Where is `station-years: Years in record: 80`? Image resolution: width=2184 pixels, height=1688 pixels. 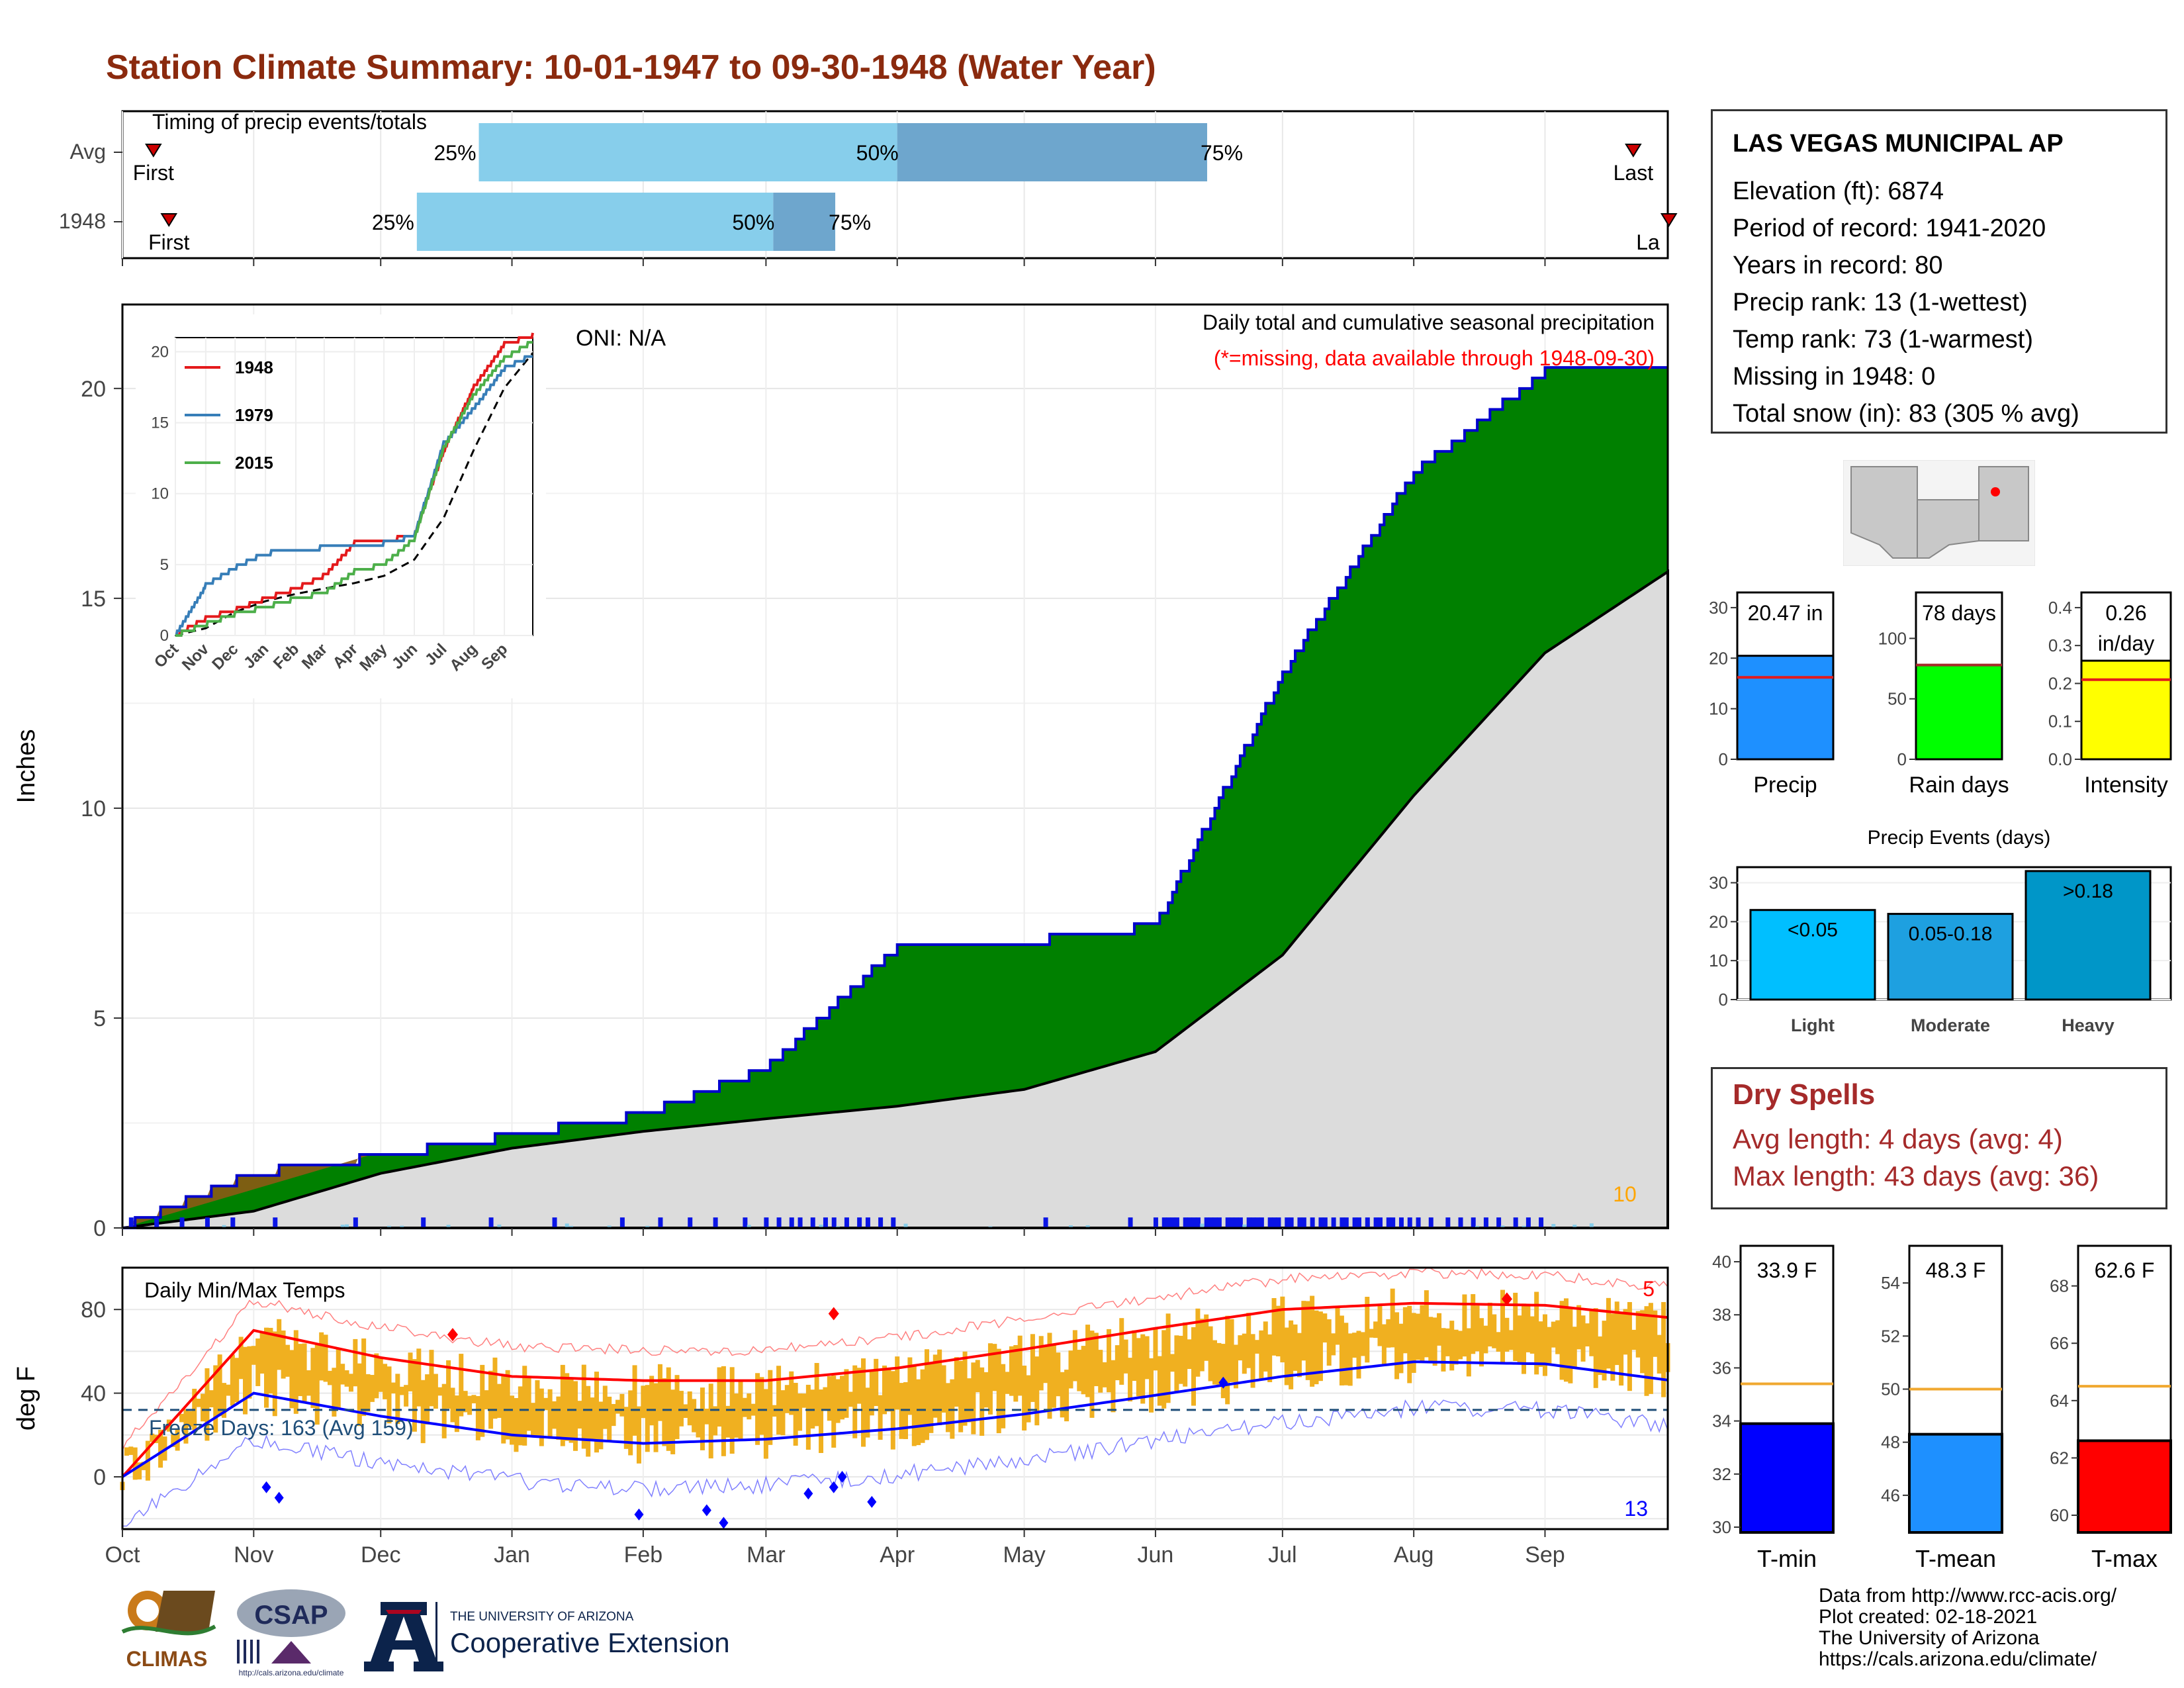 station-years: Years in record: 80 is located at coordinates (1838, 265).